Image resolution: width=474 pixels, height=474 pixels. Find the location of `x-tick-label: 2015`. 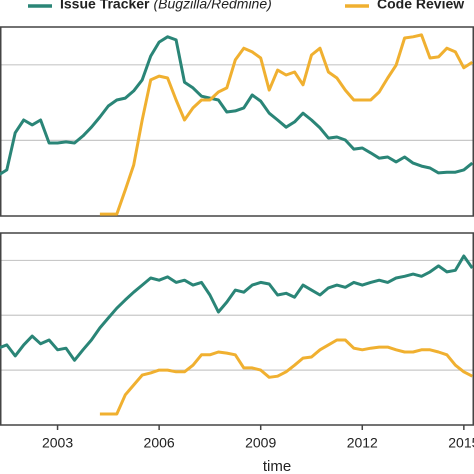

x-tick-label: 2015 is located at coordinates (461, 443).